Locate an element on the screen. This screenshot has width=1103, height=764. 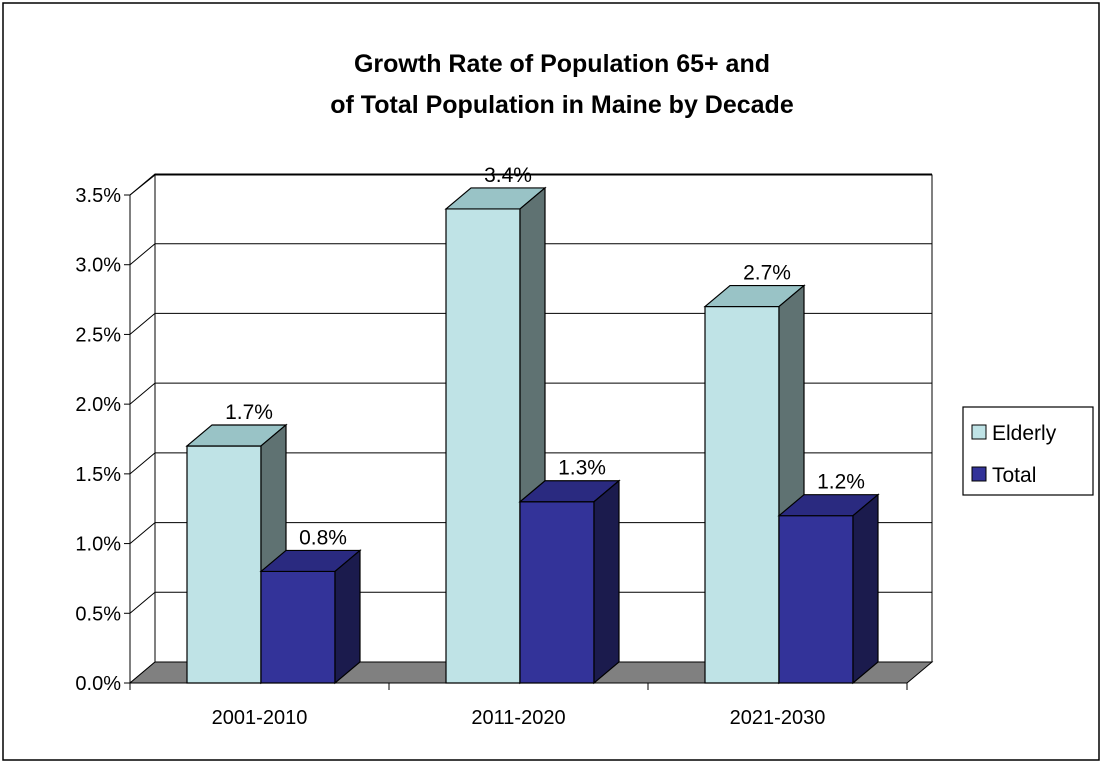
data-label-elderly-2011-2020: 3.4% is located at coordinates (508, 175).